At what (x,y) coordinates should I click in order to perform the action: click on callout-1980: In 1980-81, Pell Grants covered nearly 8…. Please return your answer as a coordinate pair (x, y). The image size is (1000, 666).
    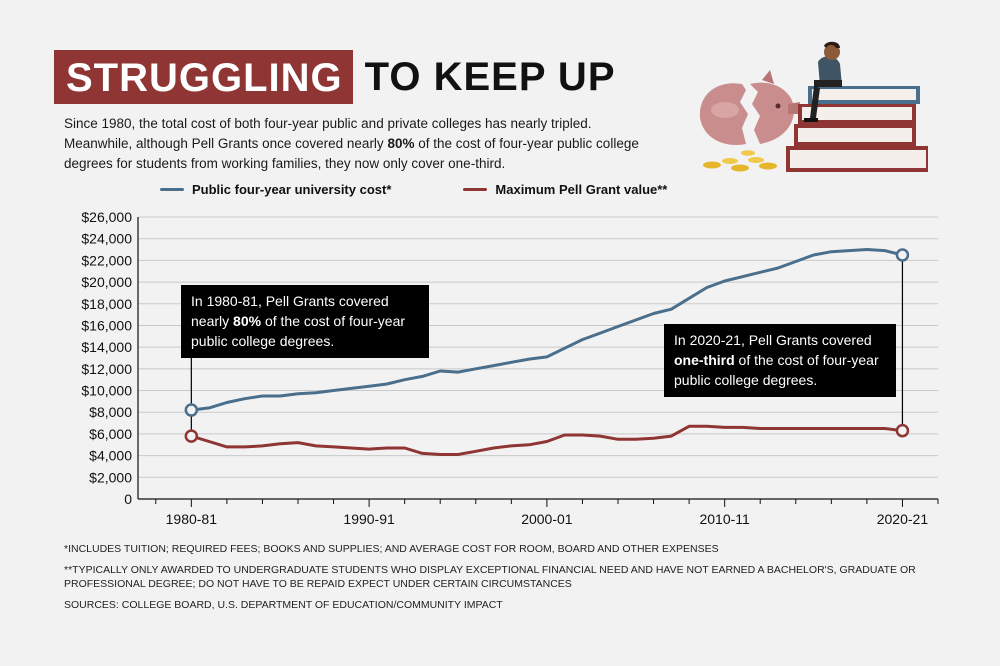
    Looking at the image, I should click on (305, 321).